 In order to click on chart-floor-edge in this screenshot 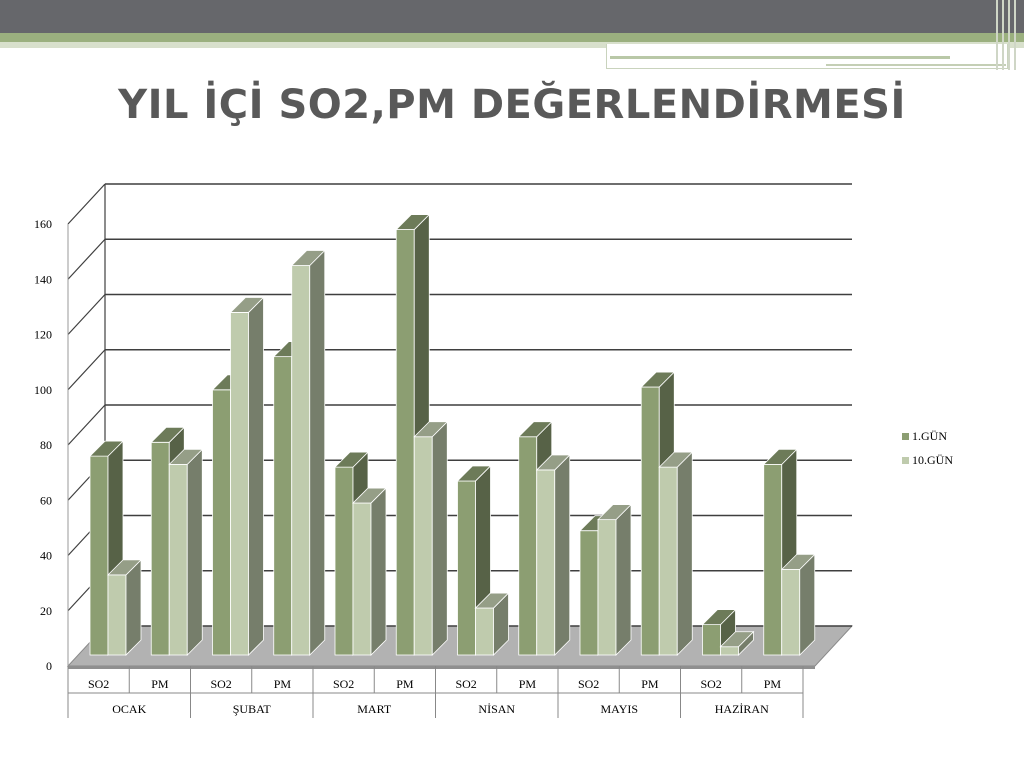, I will do `click(441, 667)`.